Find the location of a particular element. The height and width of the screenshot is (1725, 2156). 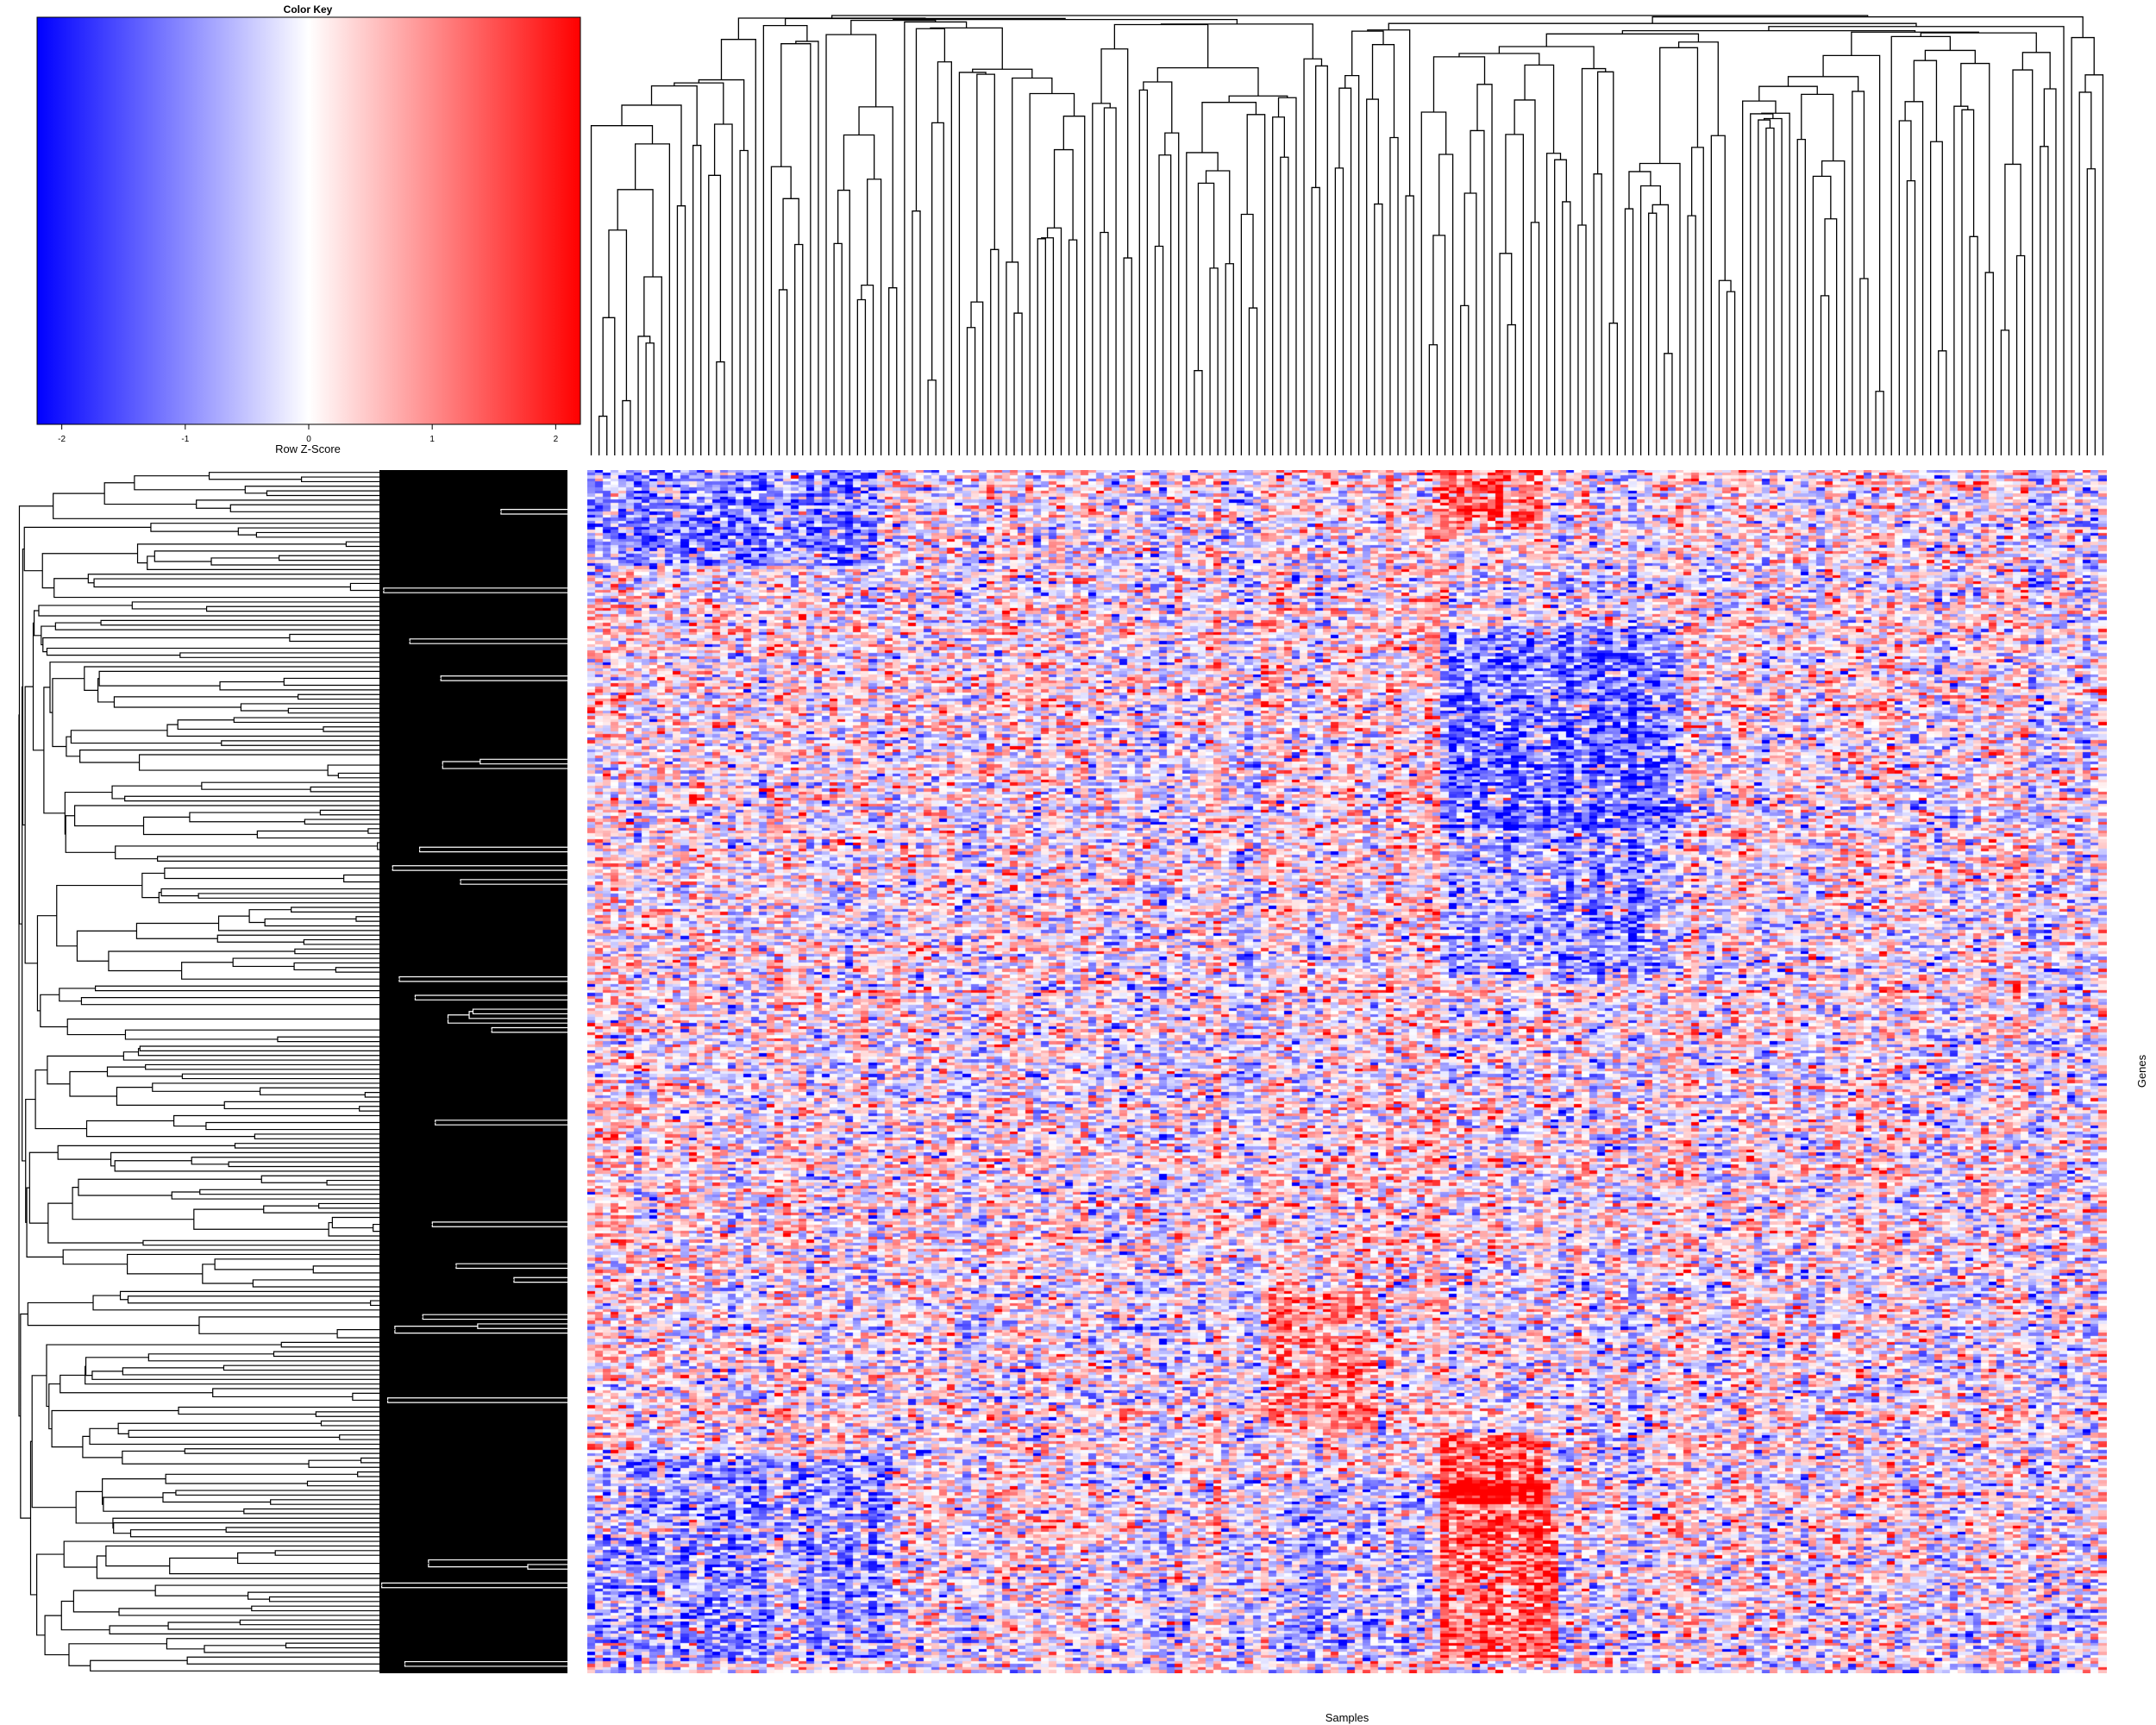

color-key-tick-label: 1 is located at coordinates (432, 440).